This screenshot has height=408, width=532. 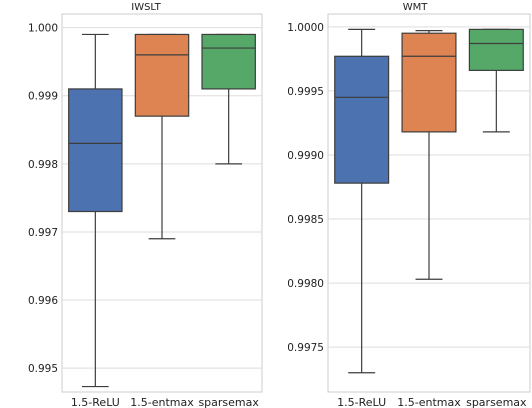 What do you see at coordinates (43, 29) in the screenshot?
I see `y-tick-label: 1.000` at bounding box center [43, 29].